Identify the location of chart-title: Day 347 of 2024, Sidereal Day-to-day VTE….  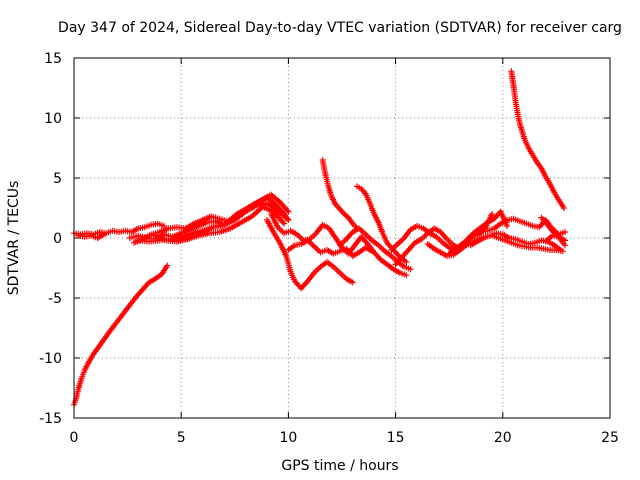
(340, 28).